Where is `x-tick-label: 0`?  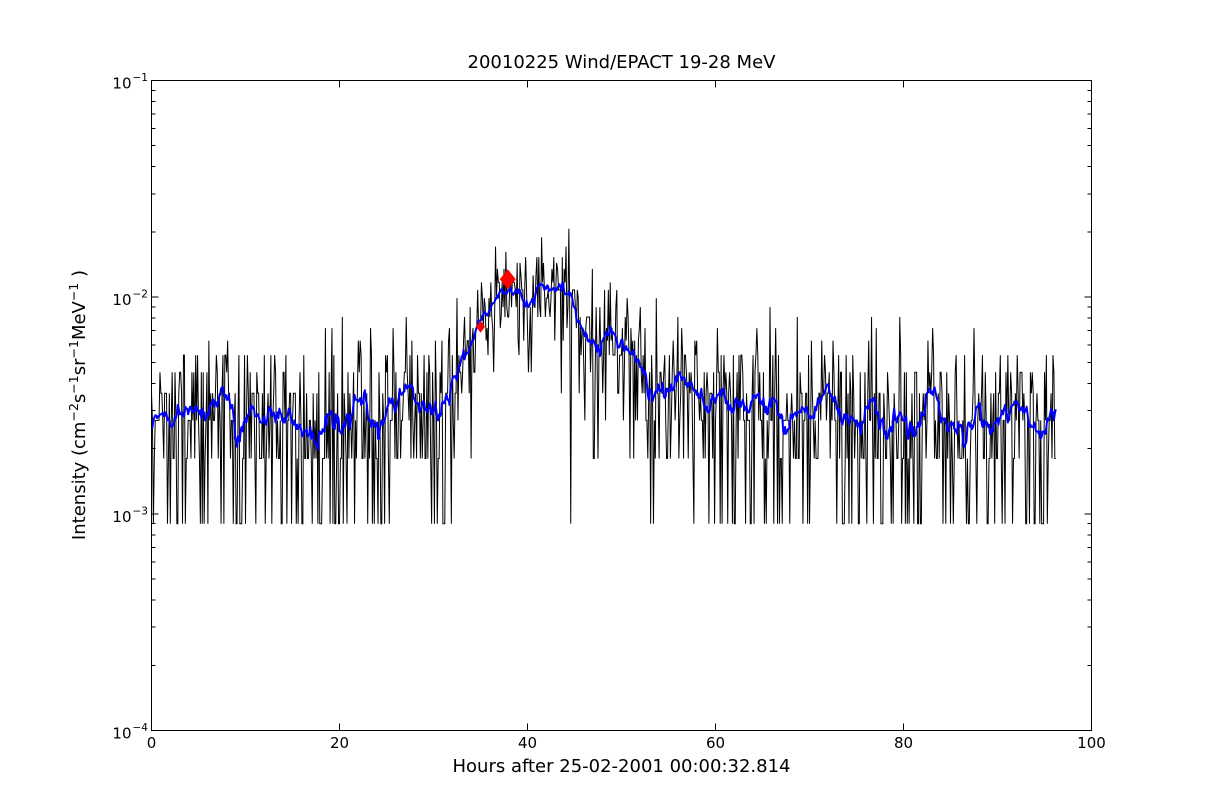 x-tick-label: 0 is located at coordinates (152, 743).